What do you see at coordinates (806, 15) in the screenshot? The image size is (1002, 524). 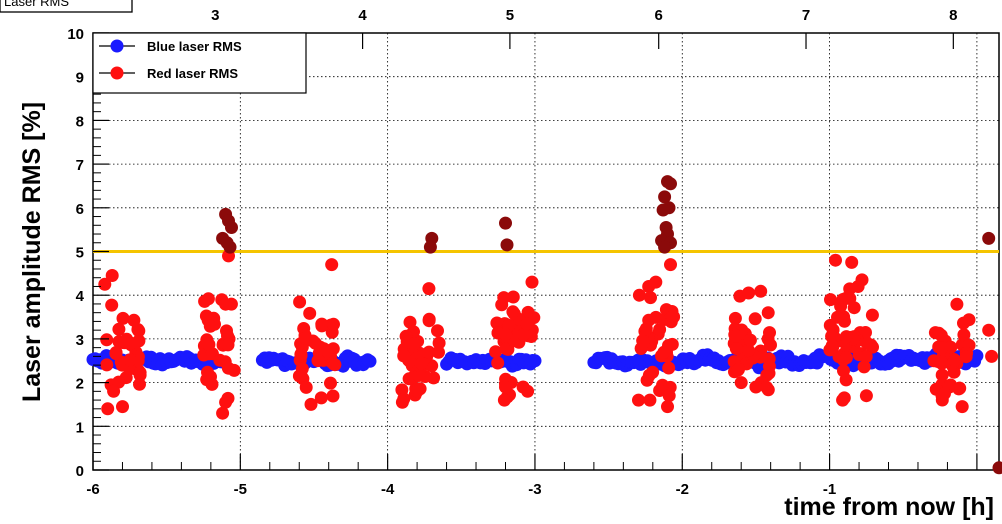 I see `top-tick-label: 7` at bounding box center [806, 15].